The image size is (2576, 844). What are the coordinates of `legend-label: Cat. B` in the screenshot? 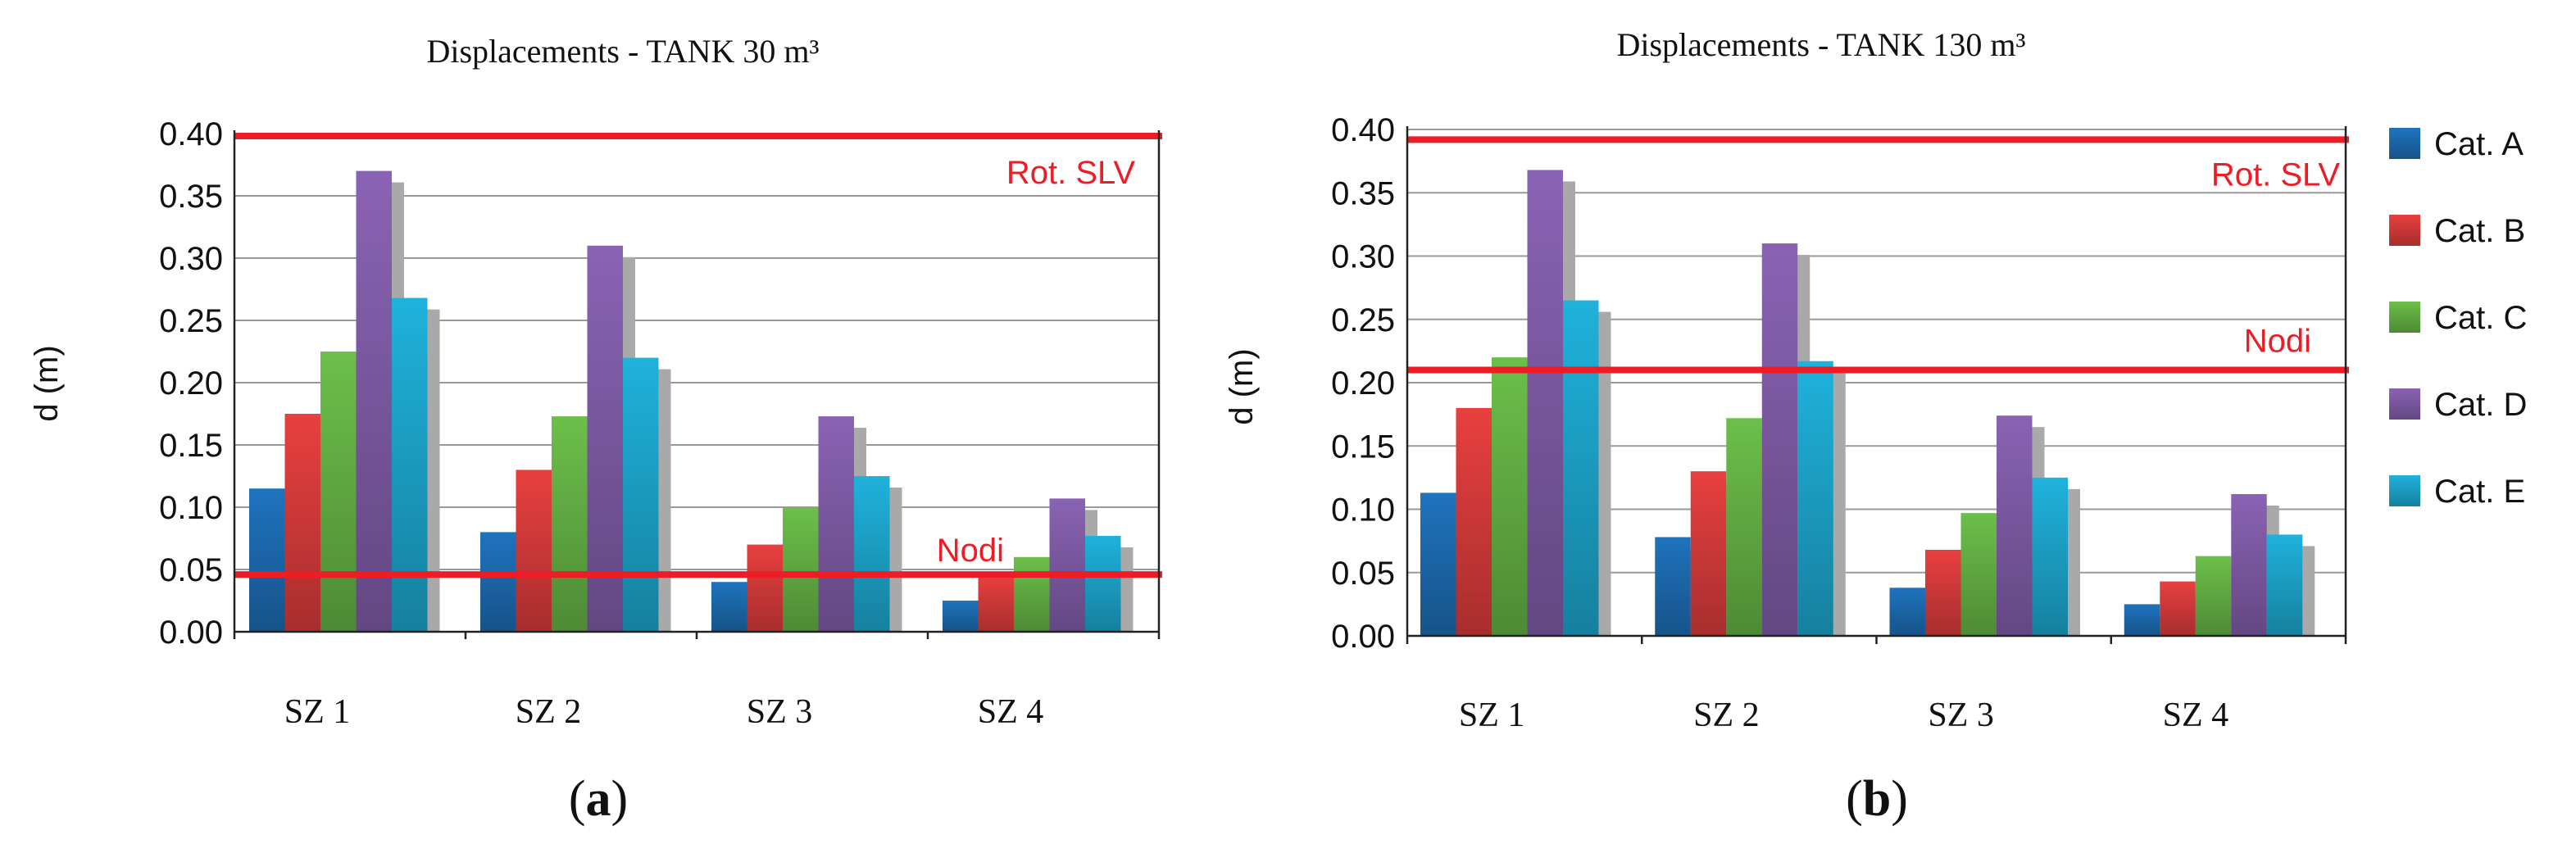 It's located at (2479, 231).